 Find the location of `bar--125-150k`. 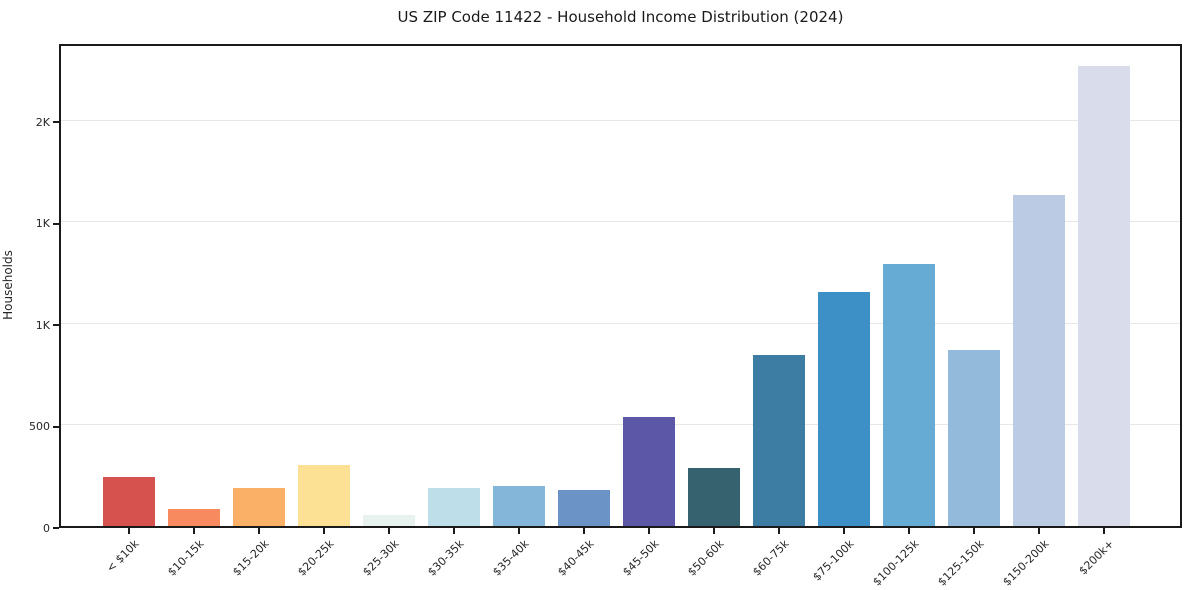

bar--125-150k is located at coordinates (974, 437).